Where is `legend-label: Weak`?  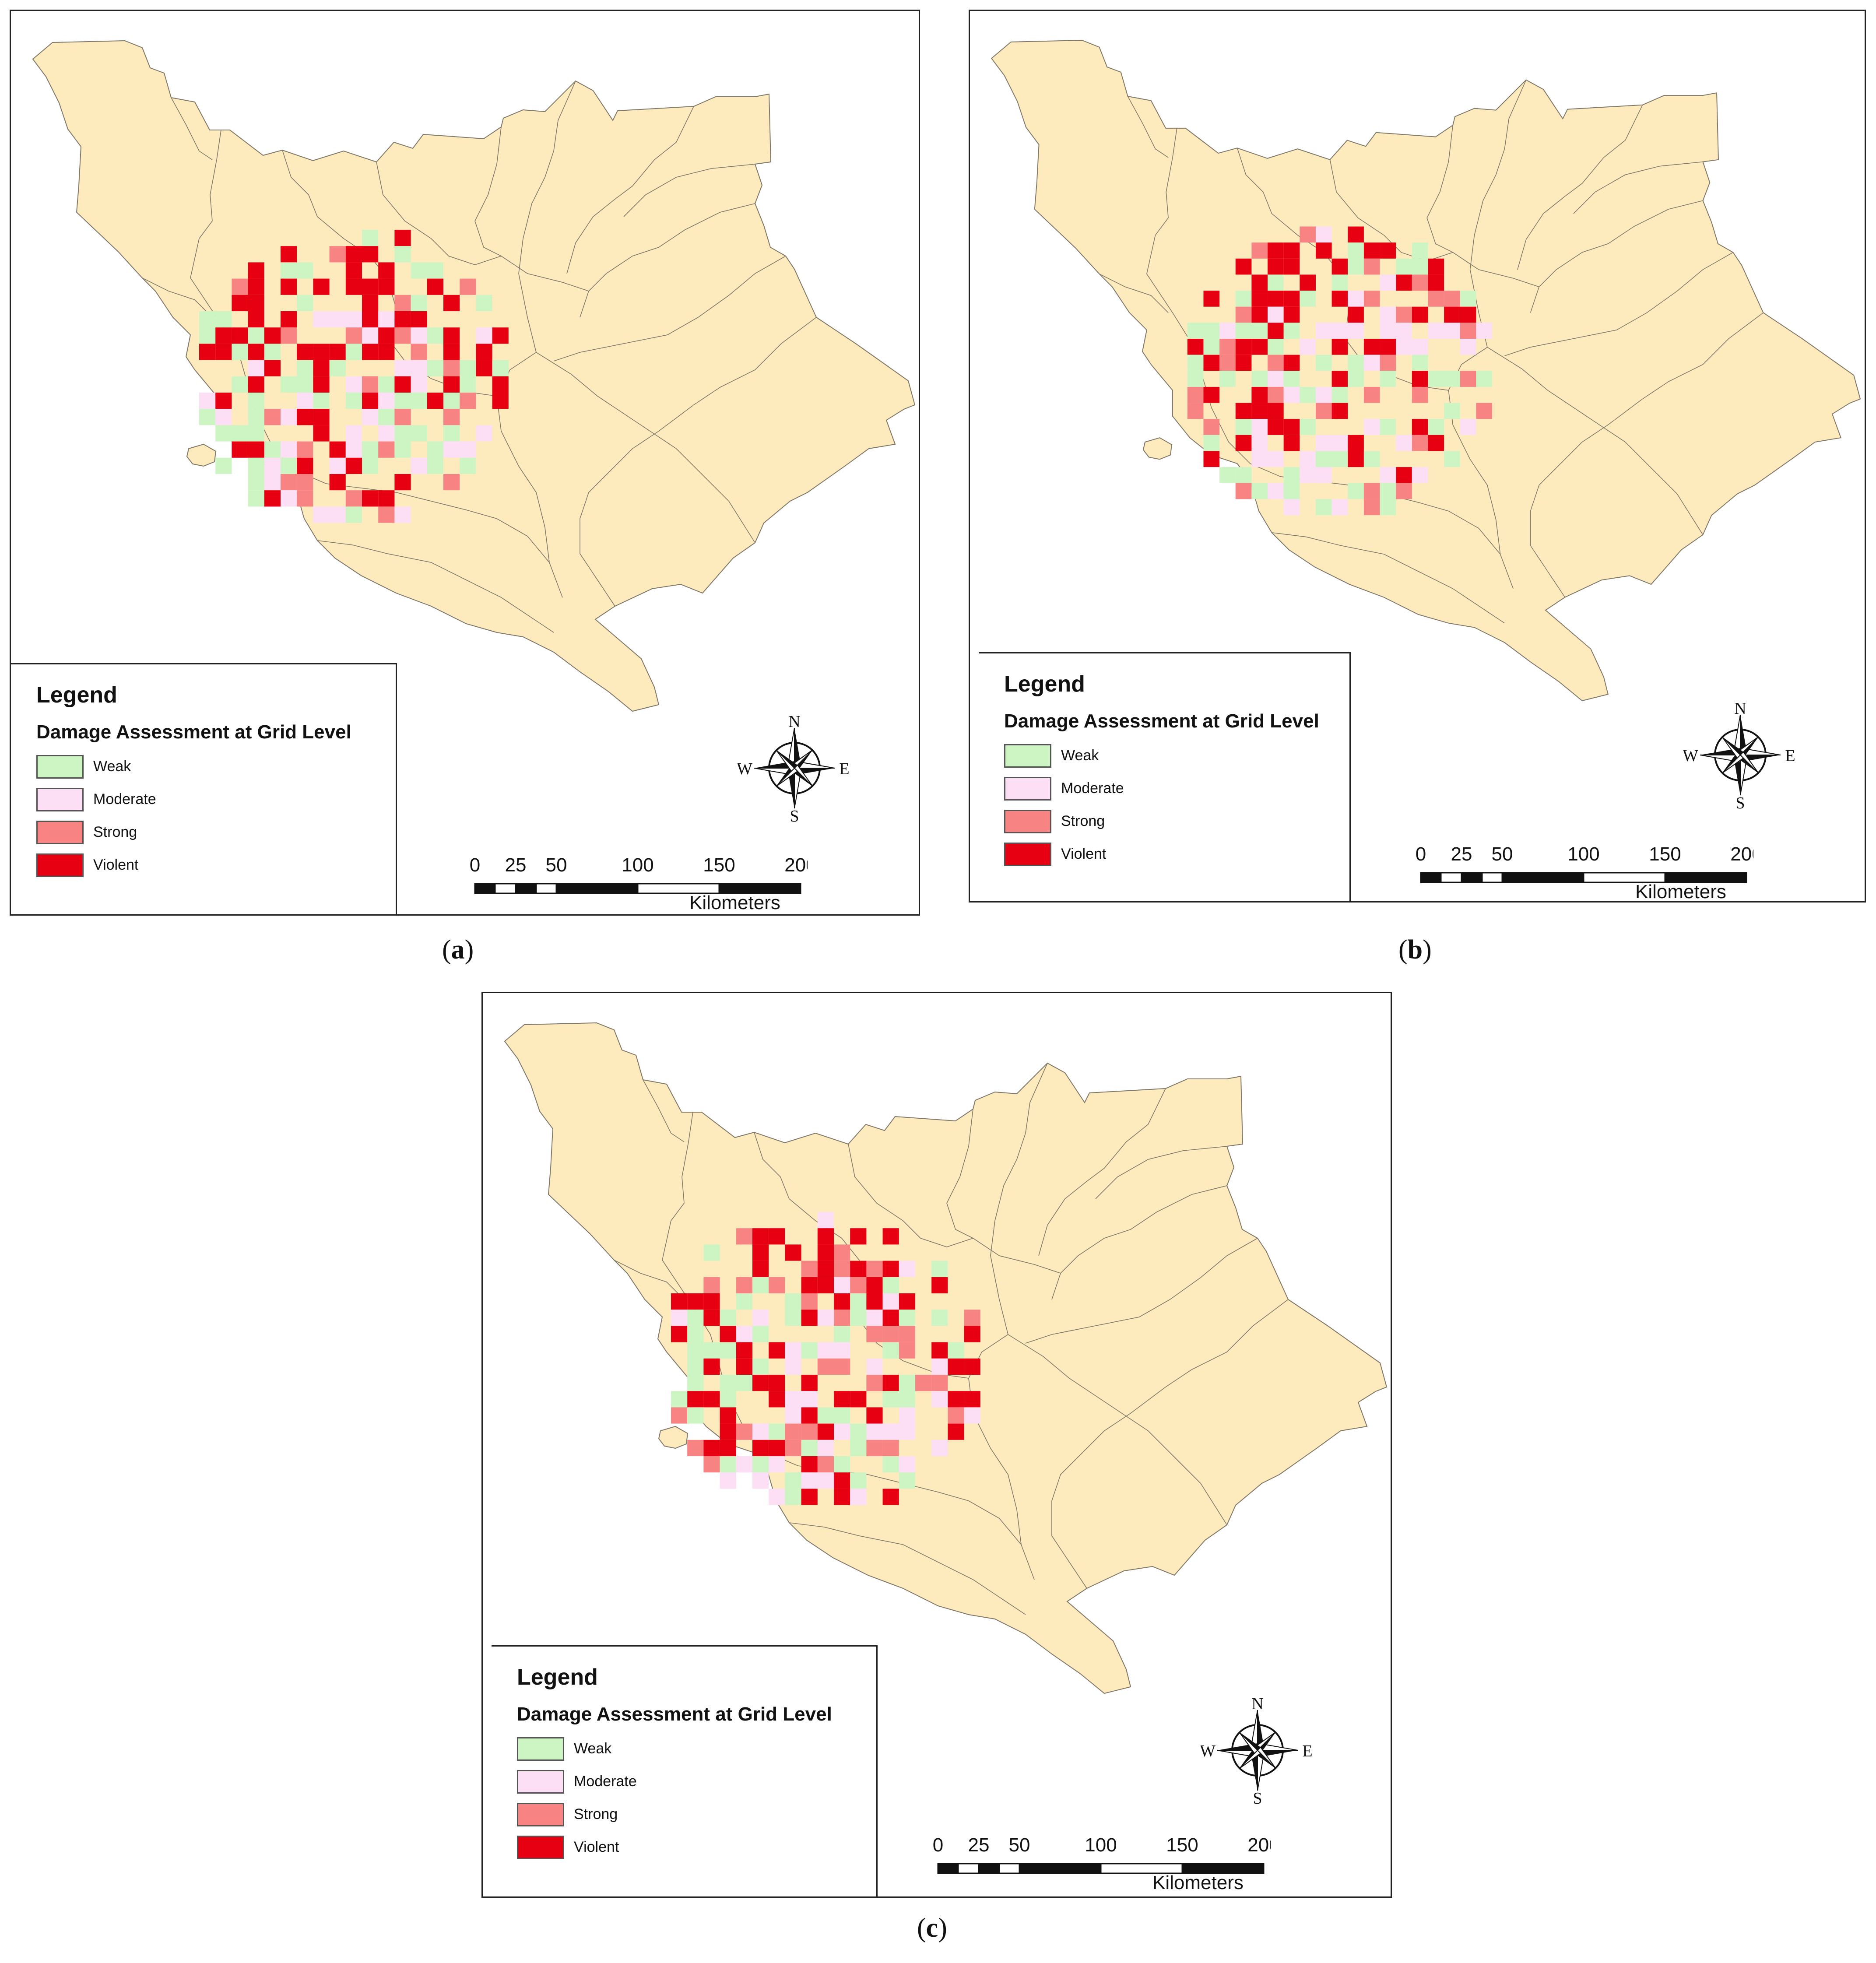
legend-label: Weak is located at coordinates (112, 766).